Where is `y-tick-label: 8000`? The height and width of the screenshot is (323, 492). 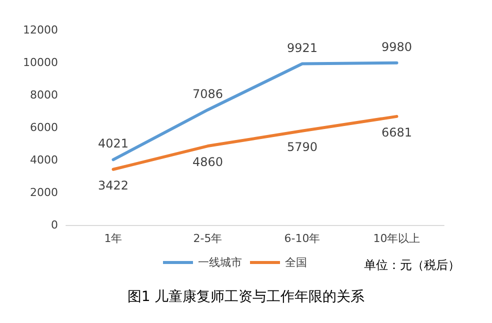
y-tick-label: 8000 is located at coordinates (44, 95).